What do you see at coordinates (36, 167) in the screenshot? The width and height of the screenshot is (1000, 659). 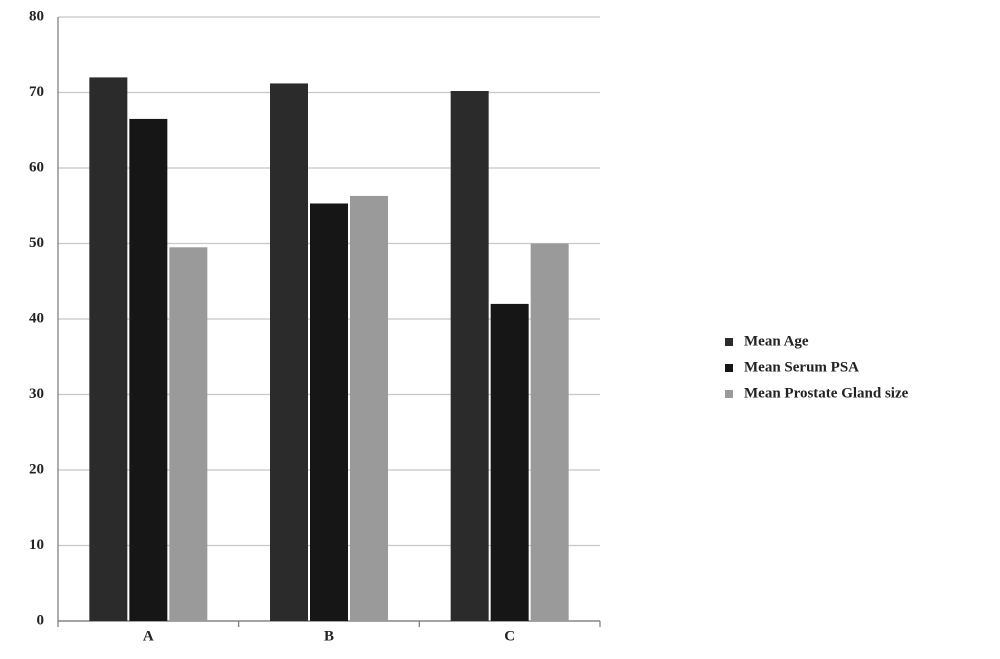 I see `y-tick-label: 60` at bounding box center [36, 167].